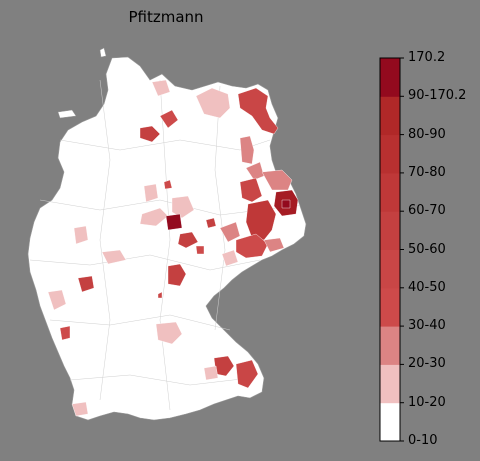 The image size is (480, 461). What do you see at coordinates (423, 440) in the screenshot?
I see `colorbar-tick-label: 0-10` at bounding box center [423, 440].